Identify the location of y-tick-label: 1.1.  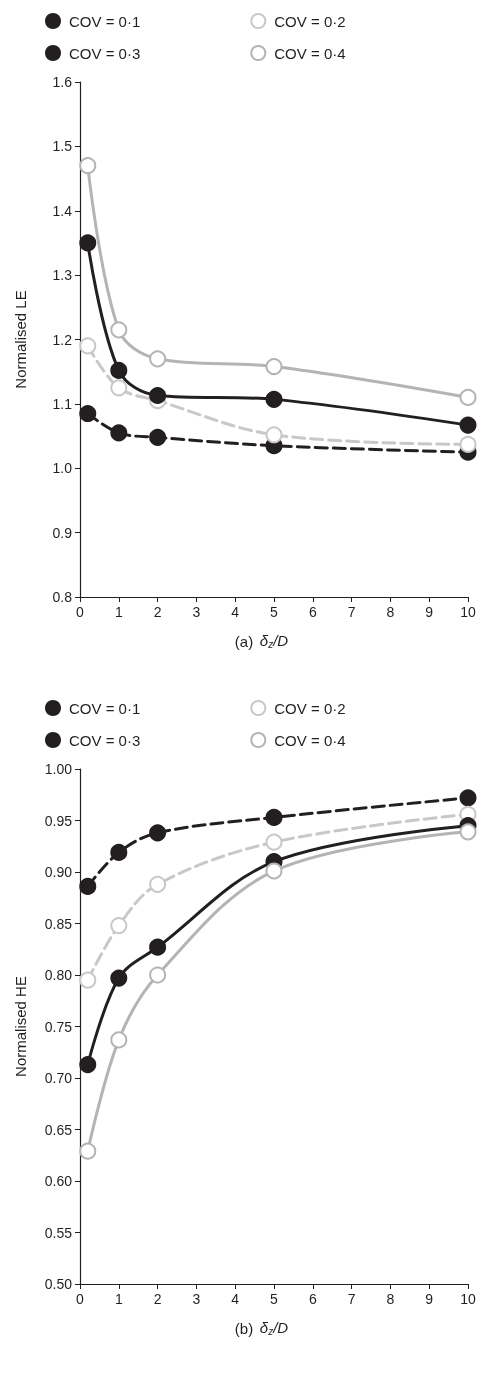
(62, 403).